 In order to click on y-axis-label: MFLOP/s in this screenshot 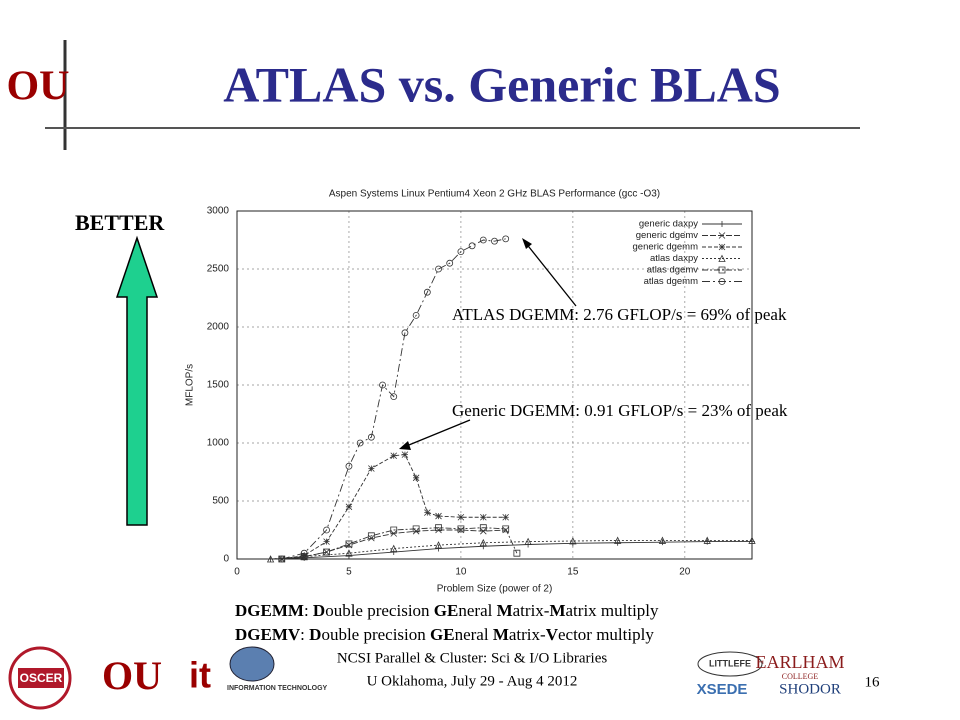, I will do `click(190, 385)`.